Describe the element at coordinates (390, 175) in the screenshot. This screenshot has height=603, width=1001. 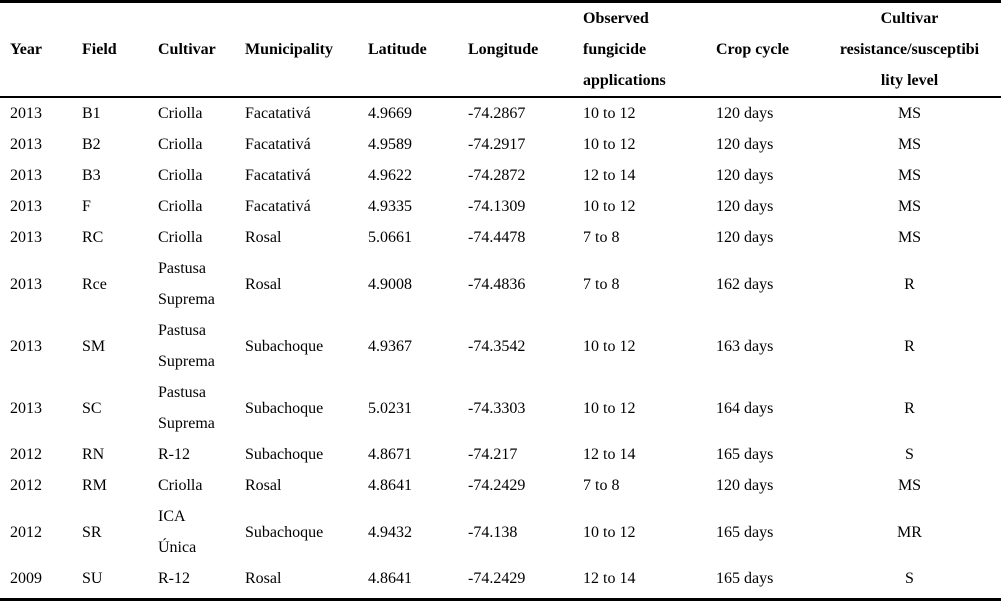
I see `cell-latitude: 4.9622` at that location.